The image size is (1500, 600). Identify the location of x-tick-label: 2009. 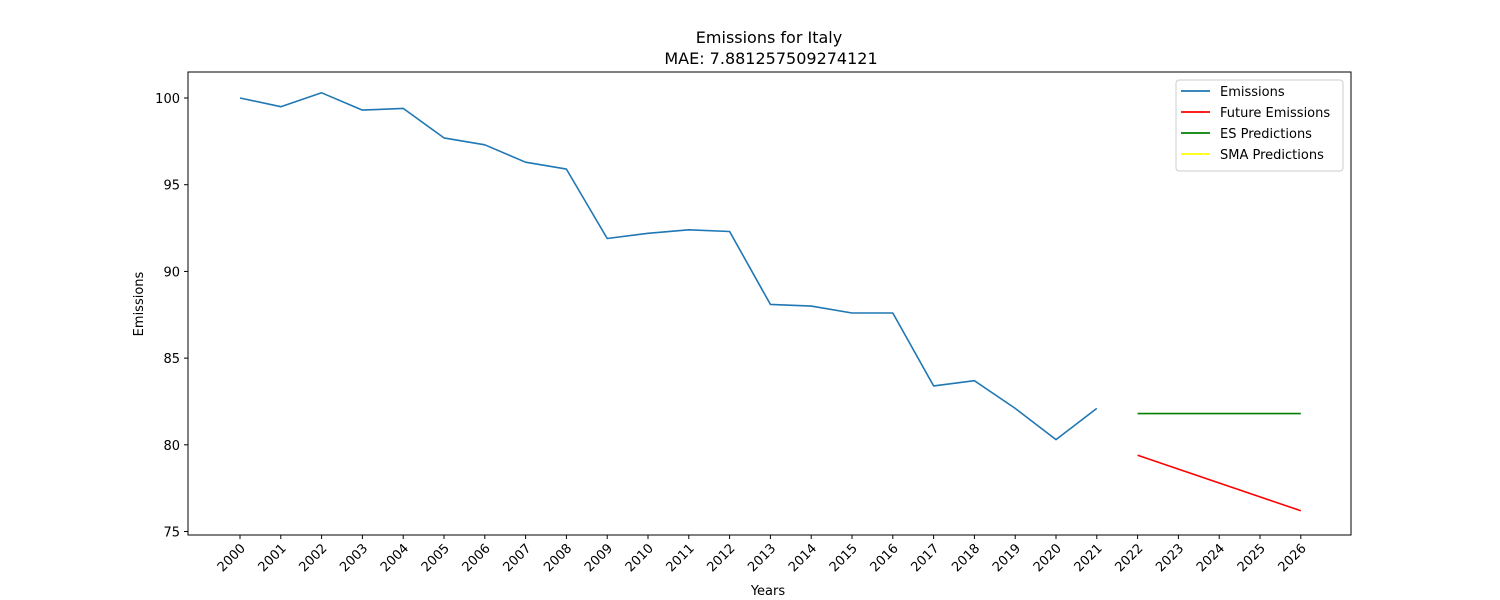
(599, 558).